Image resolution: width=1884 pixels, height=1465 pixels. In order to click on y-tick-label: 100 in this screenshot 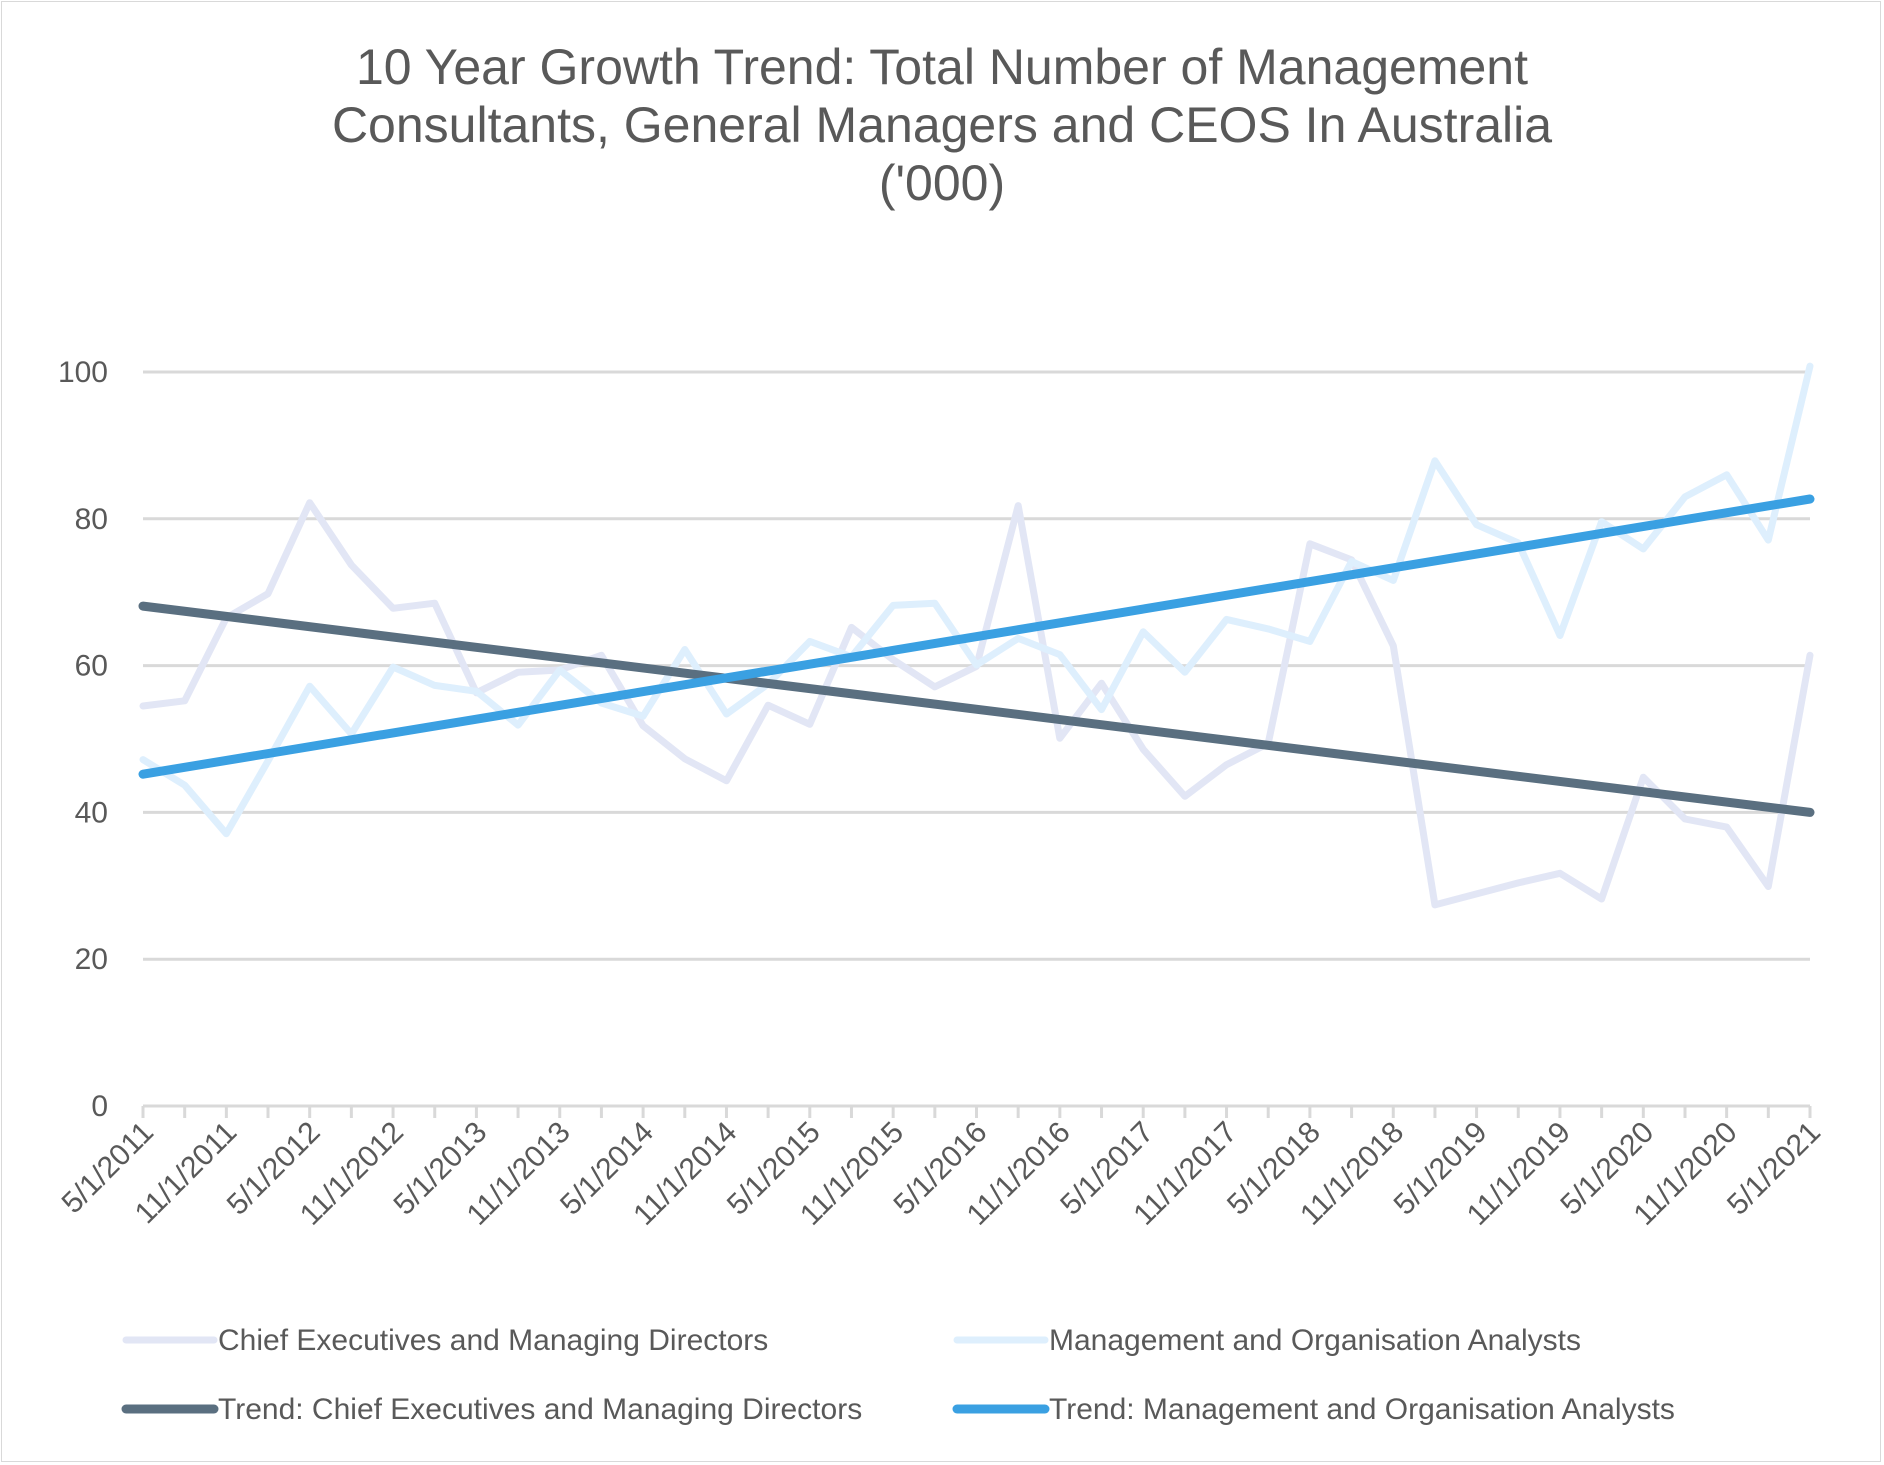, I will do `click(83, 372)`.